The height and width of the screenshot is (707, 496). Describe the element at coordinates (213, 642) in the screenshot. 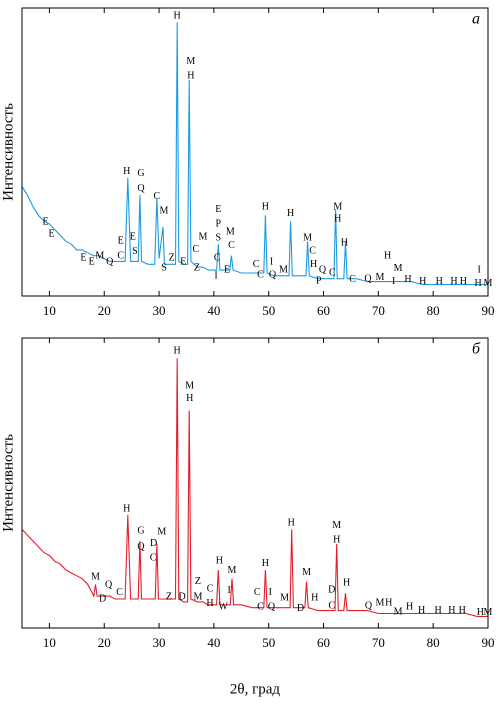

I see `x-tick-label: 40` at that location.